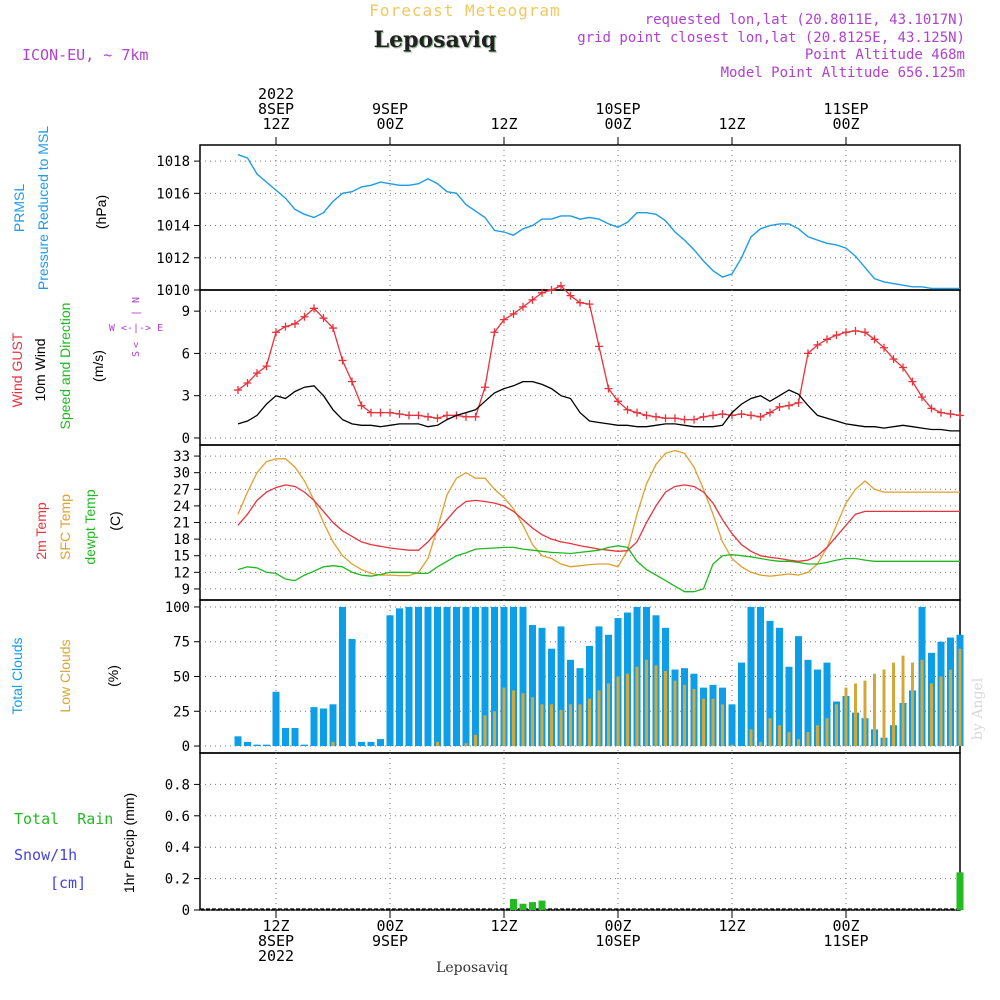 The image size is (1000, 1000). I want to click on total-clouds-label: Total Clouds, so click(17, 675).